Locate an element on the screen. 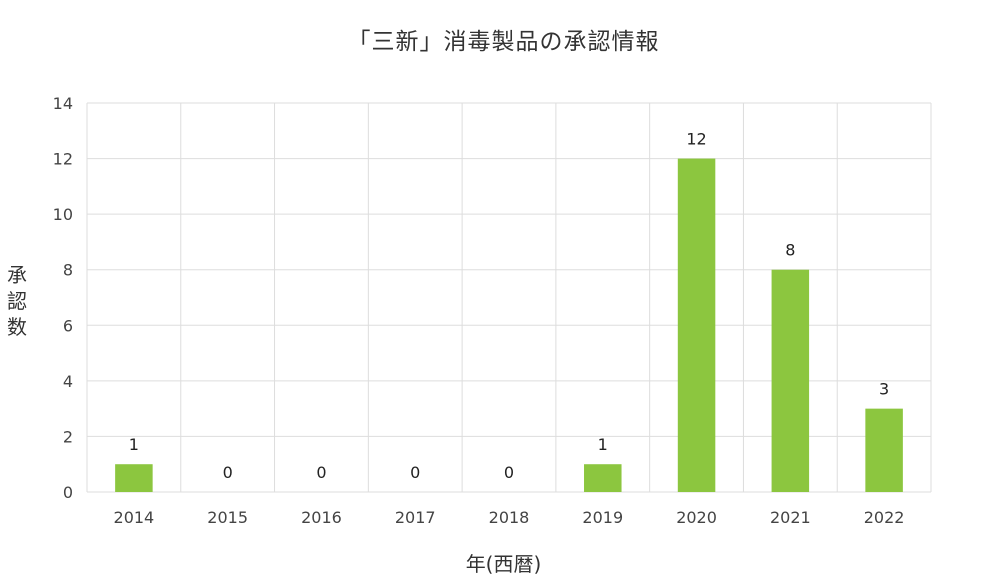 The height and width of the screenshot is (585, 1007). x-tick-label: 2014 is located at coordinates (134, 517).